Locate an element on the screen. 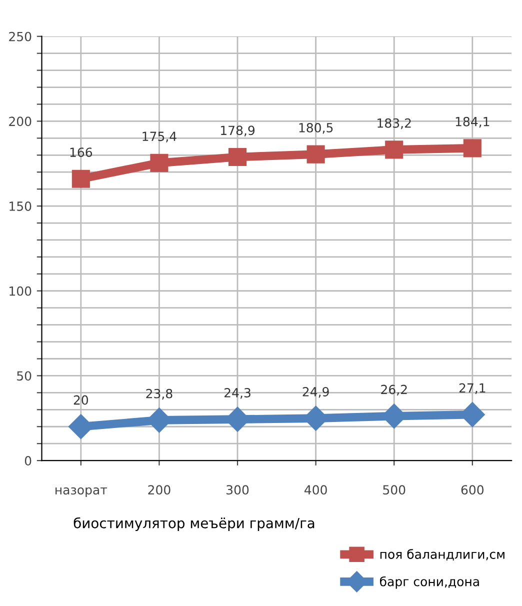 This screenshot has width=522, height=606. data-label: 27,1 is located at coordinates (472, 388).